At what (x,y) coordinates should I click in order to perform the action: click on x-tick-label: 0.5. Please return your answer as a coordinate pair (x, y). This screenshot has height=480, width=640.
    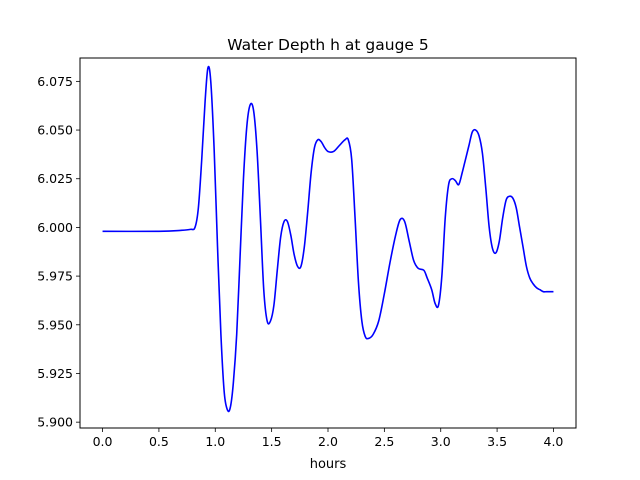
    Looking at the image, I should click on (159, 441).